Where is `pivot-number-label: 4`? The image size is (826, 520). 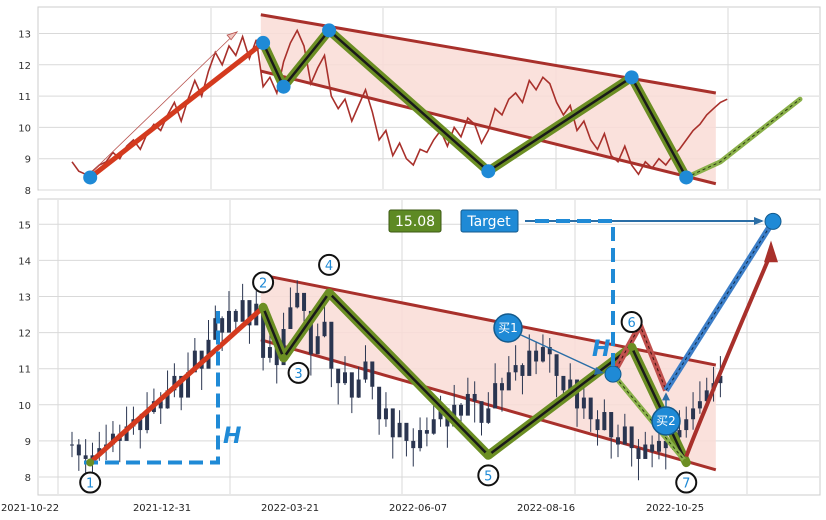 pivot-number-label: 4 is located at coordinates (329, 266).